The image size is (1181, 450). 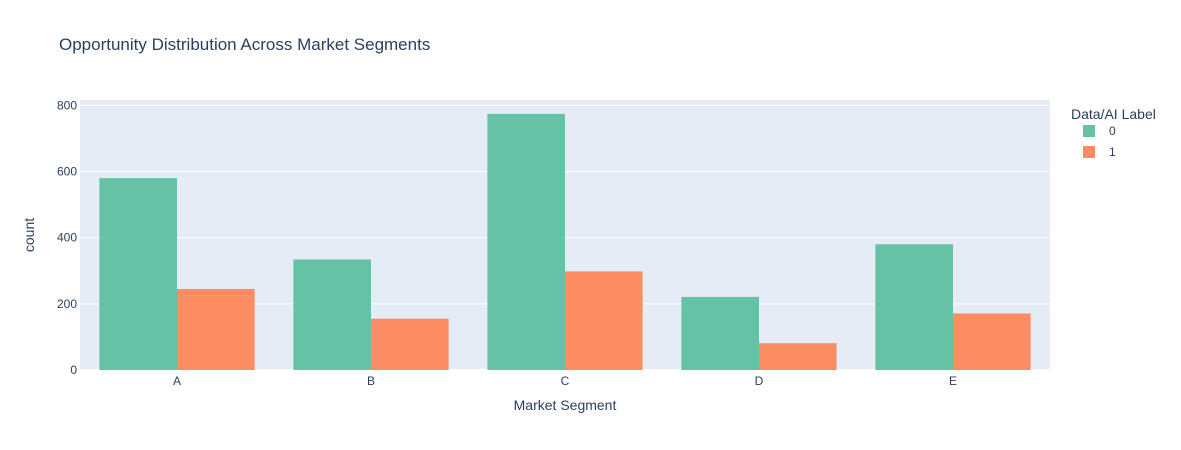 I want to click on x-tick-label: E, so click(x=953, y=381).